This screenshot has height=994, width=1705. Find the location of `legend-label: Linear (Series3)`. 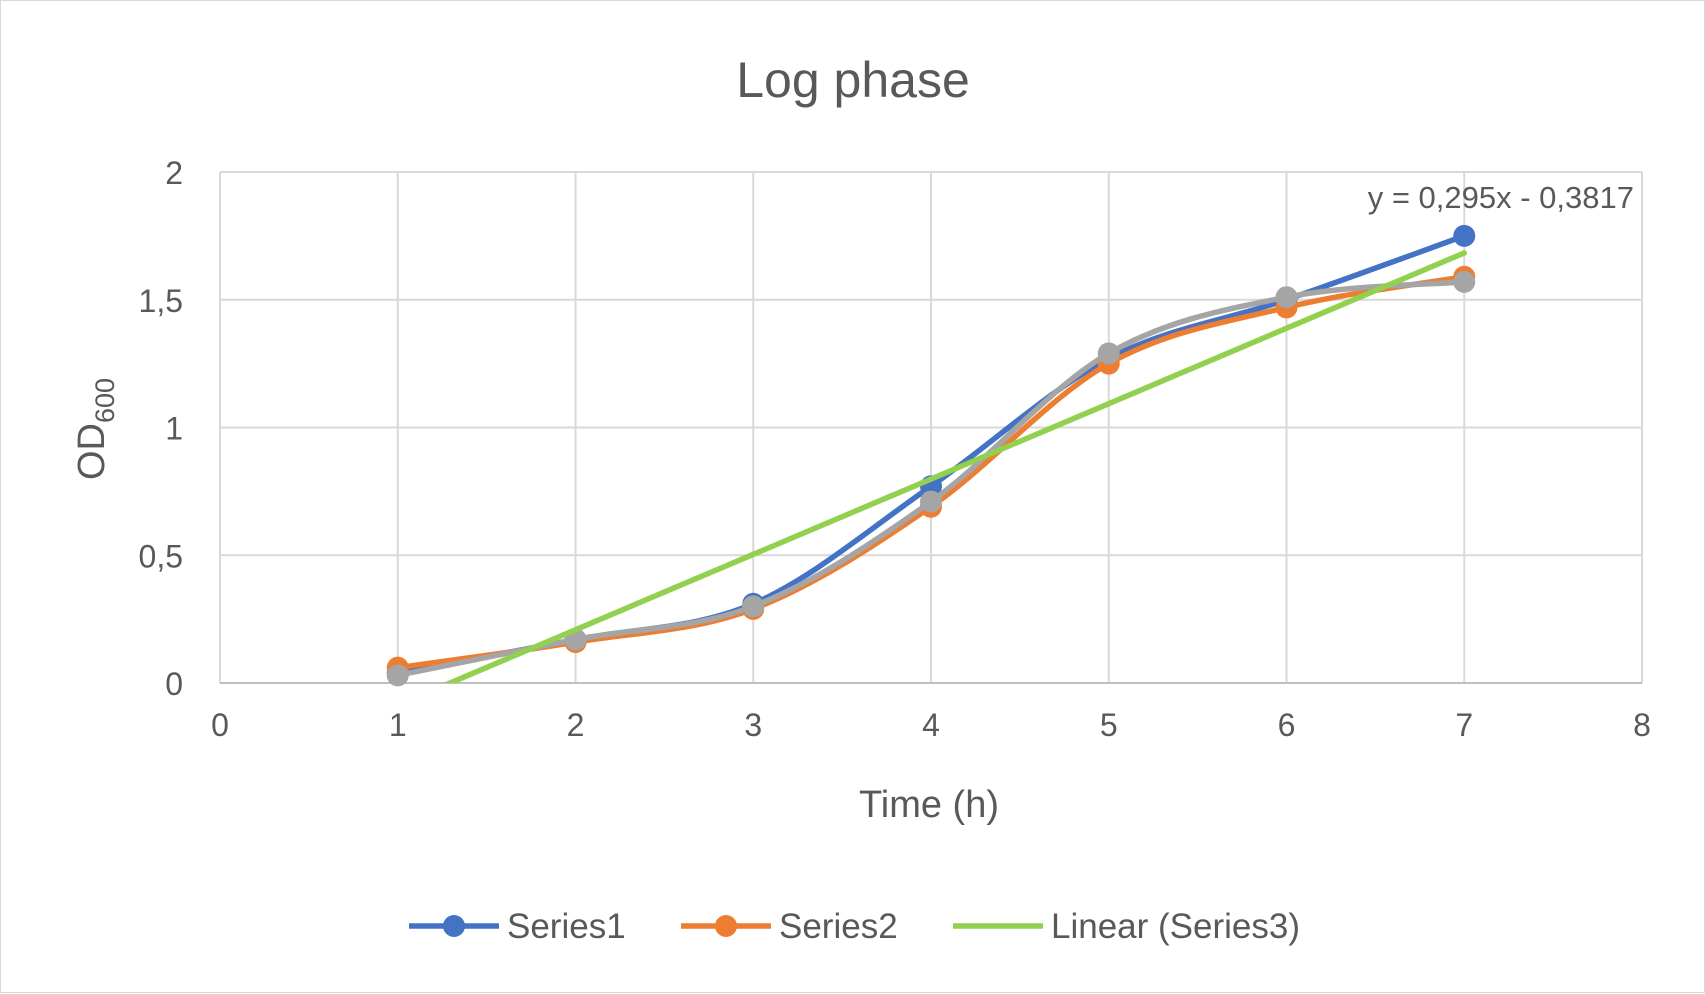

legend-label: Linear (Series3) is located at coordinates (1175, 926).